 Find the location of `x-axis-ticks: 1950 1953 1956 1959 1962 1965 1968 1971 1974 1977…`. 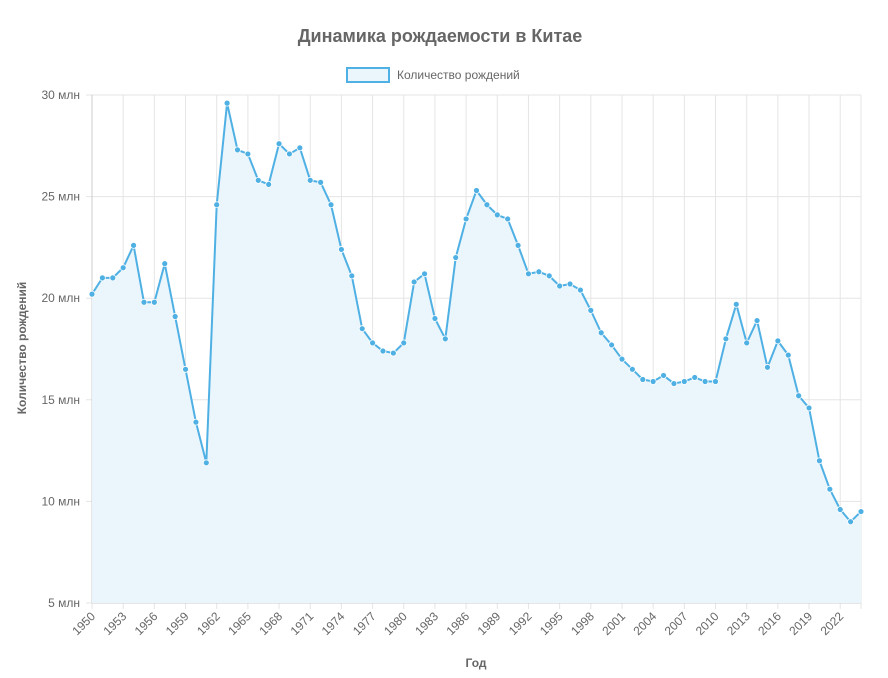

x-axis-ticks: 1950 1953 1956 1959 1962 1965 1968 1971 1974 1977… is located at coordinates (457, 623).